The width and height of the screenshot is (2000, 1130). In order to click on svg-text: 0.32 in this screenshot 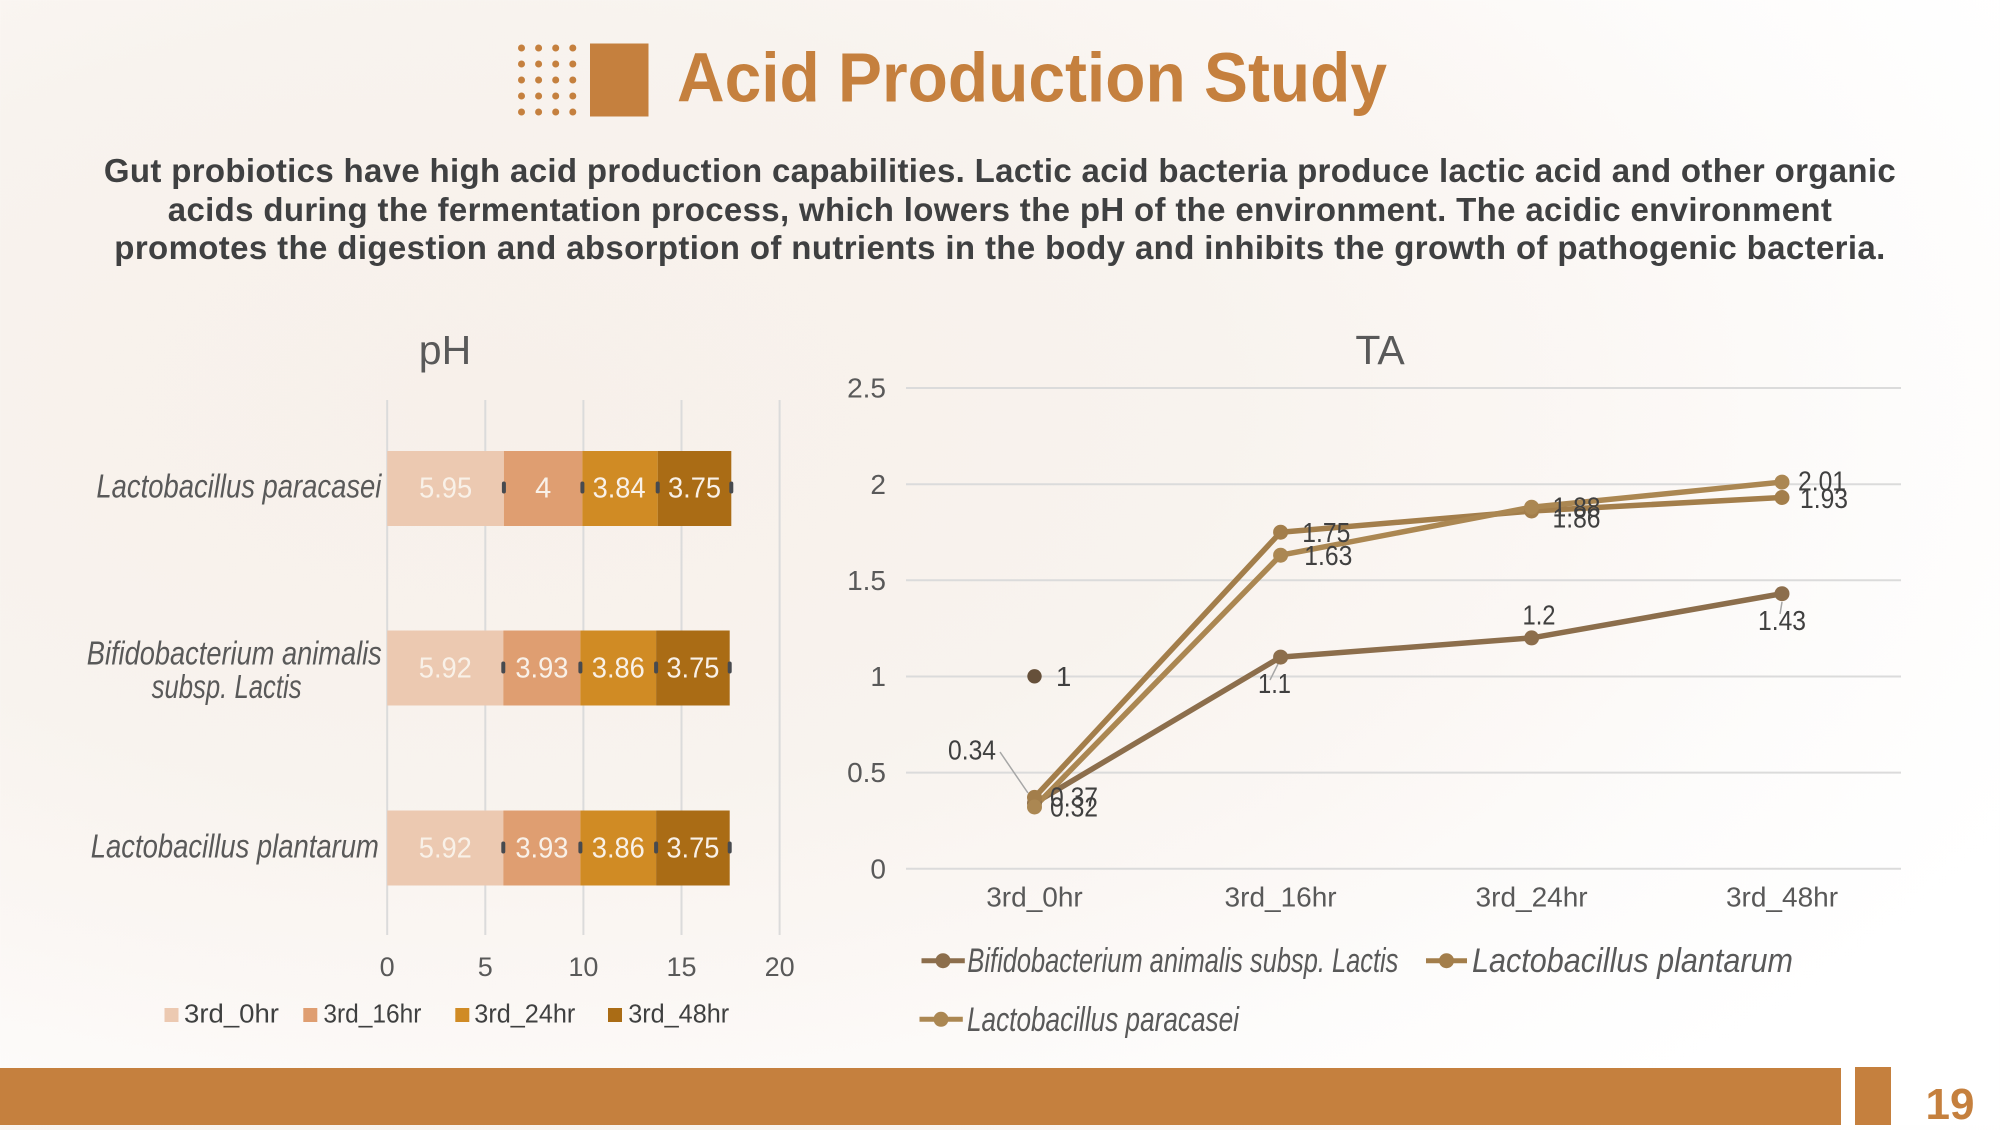, I will do `click(1074, 807)`.